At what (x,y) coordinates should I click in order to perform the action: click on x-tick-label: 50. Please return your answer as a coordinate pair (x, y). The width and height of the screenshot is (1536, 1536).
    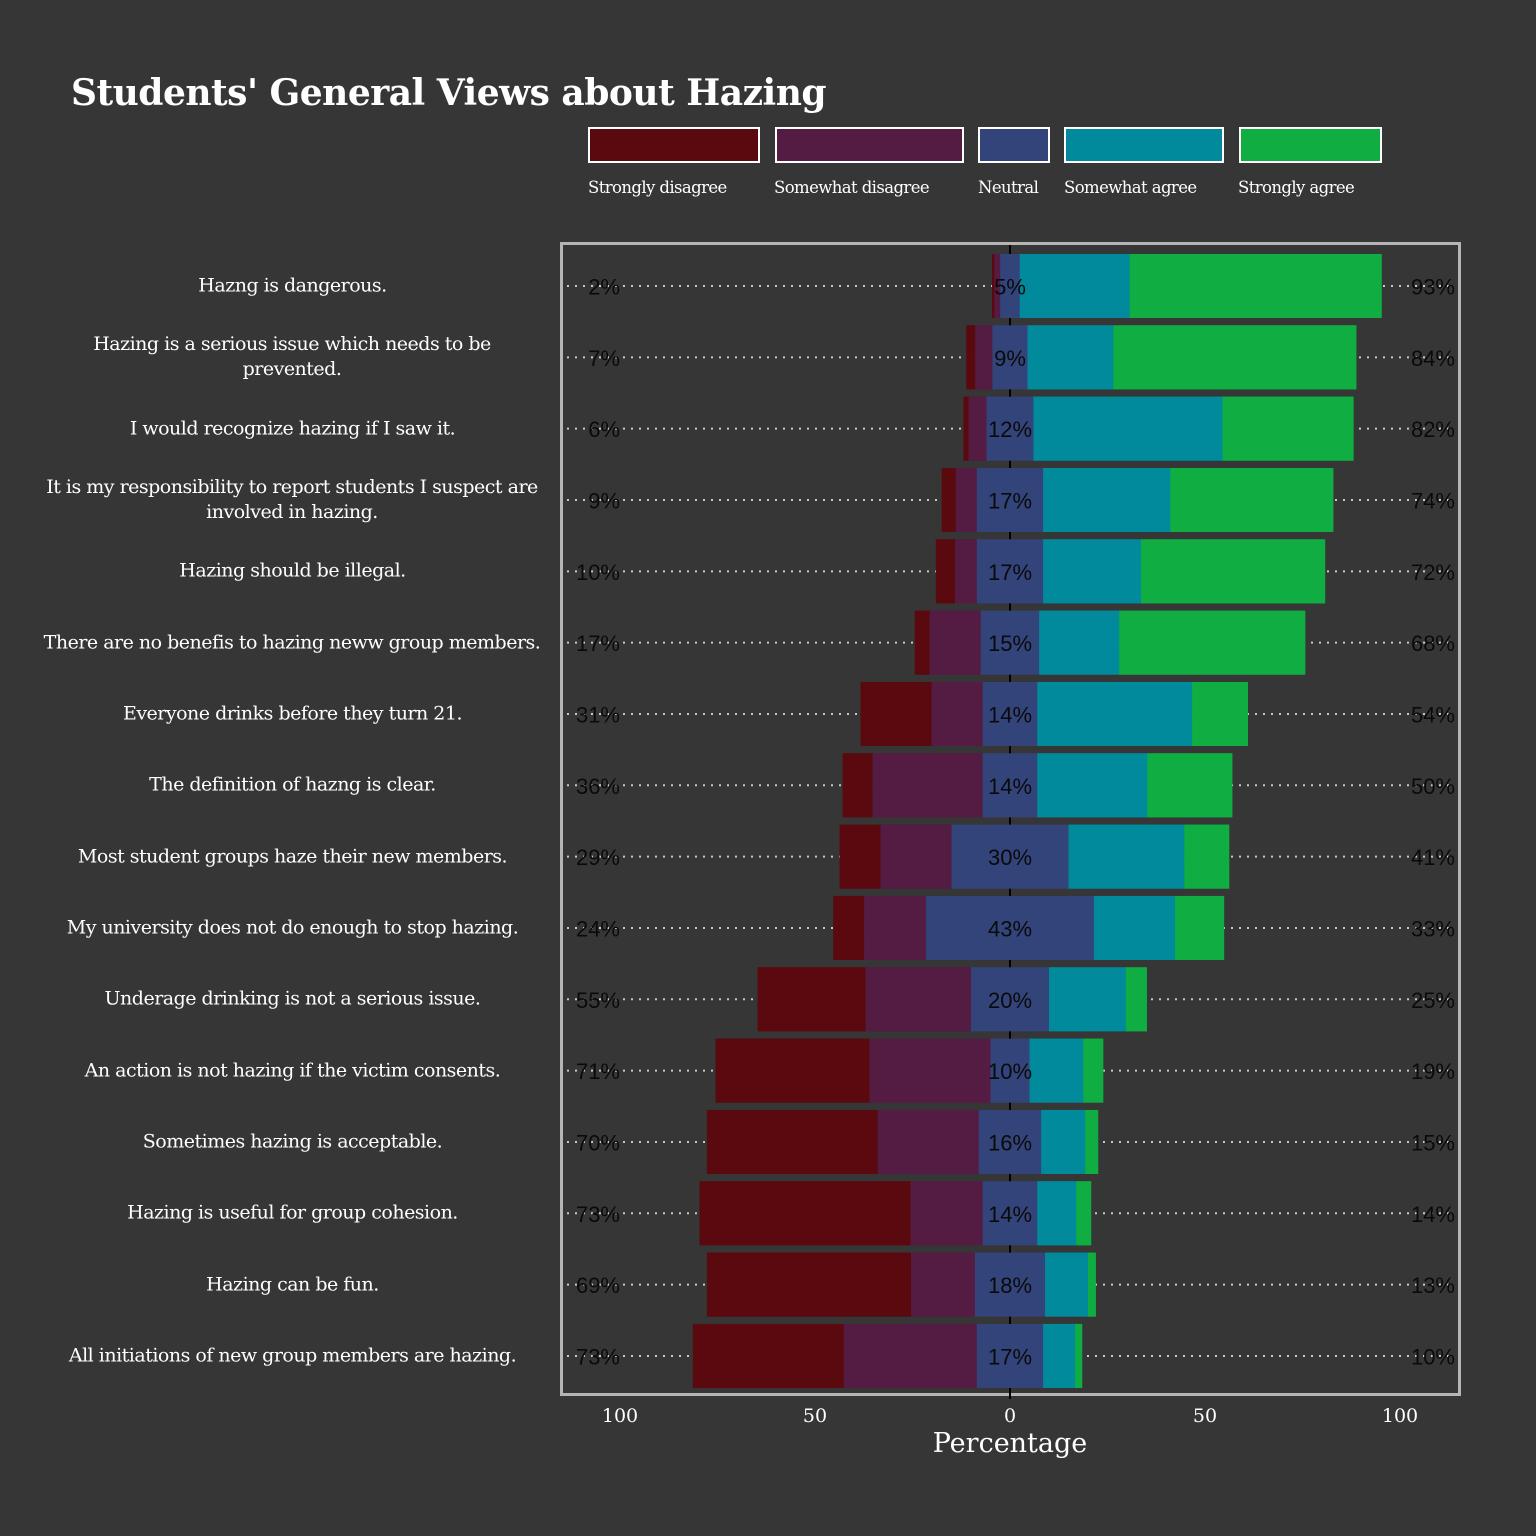
    Looking at the image, I should click on (815, 1416).